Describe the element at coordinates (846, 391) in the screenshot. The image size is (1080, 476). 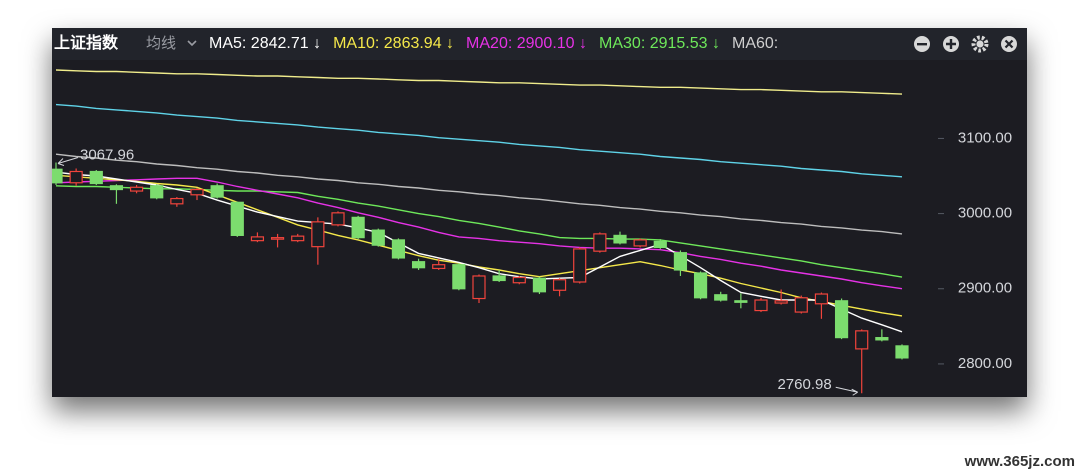
I see `min-arrow` at that location.